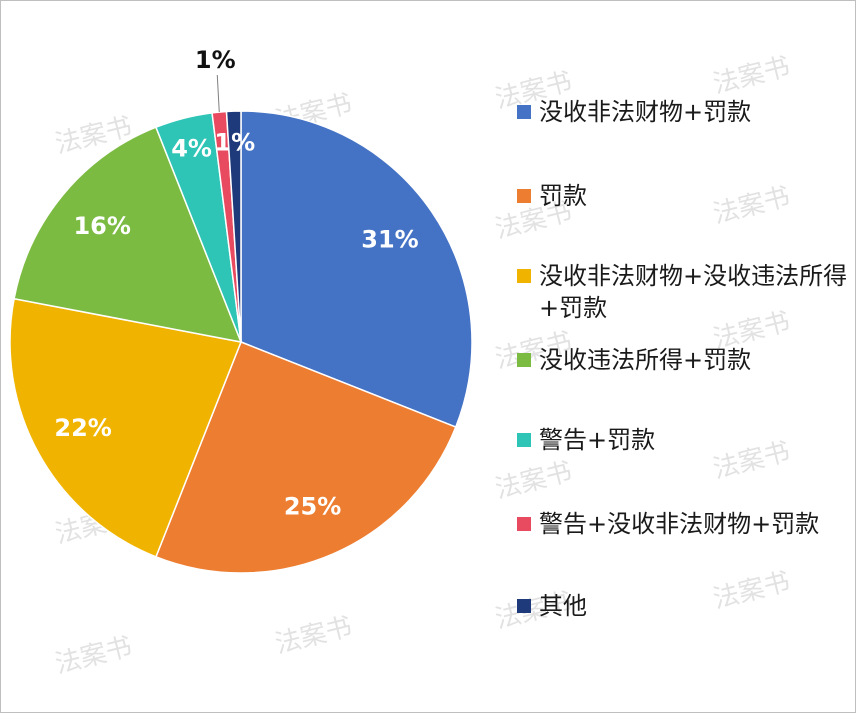 The width and height of the screenshot is (856, 713). I want to click on legend-item-2: 没收非法财物+没收违法所得+罚款, so click(684, 292).